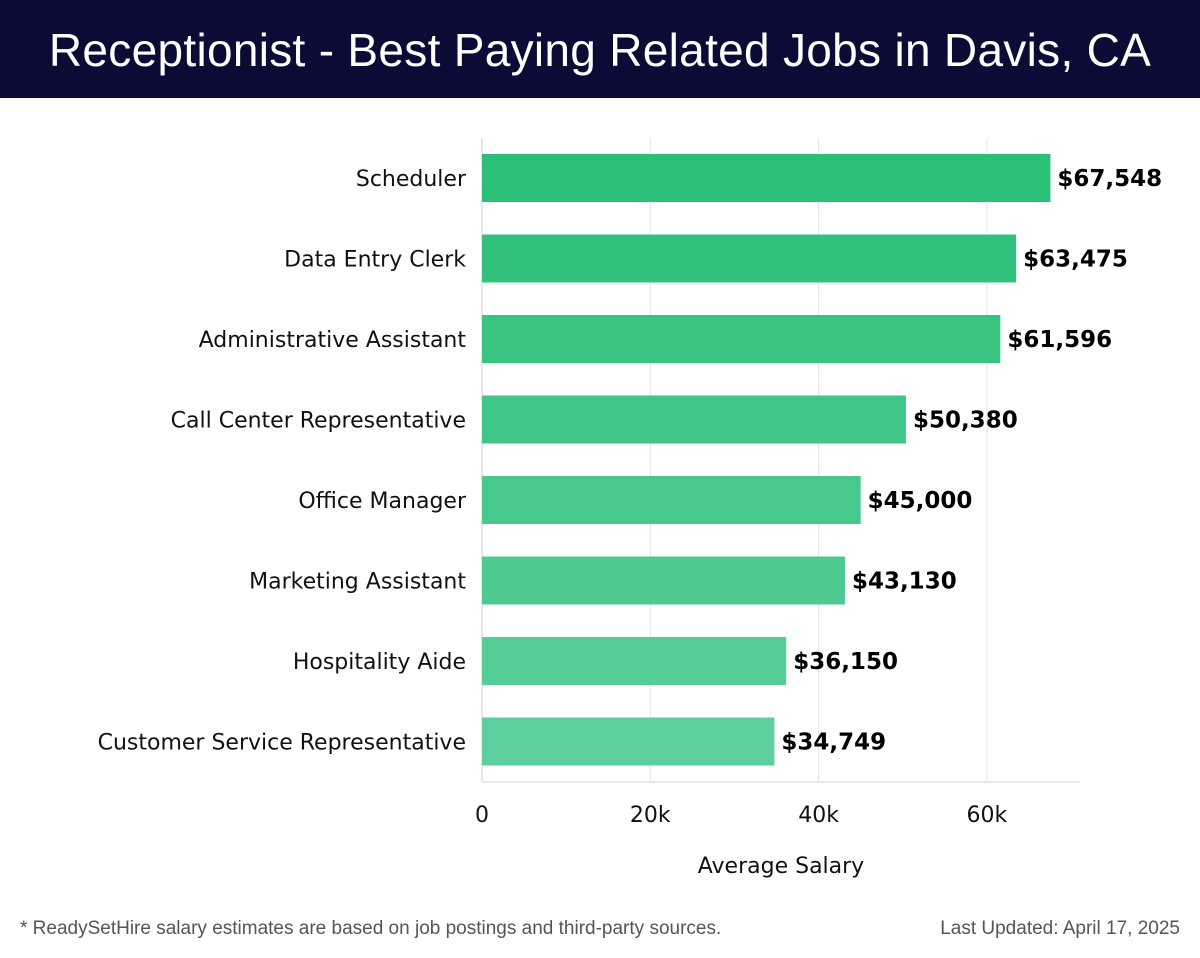 The image size is (1200, 958). What do you see at coordinates (375, 260) in the screenshot?
I see `category-label: Data Entry Clerk` at bounding box center [375, 260].